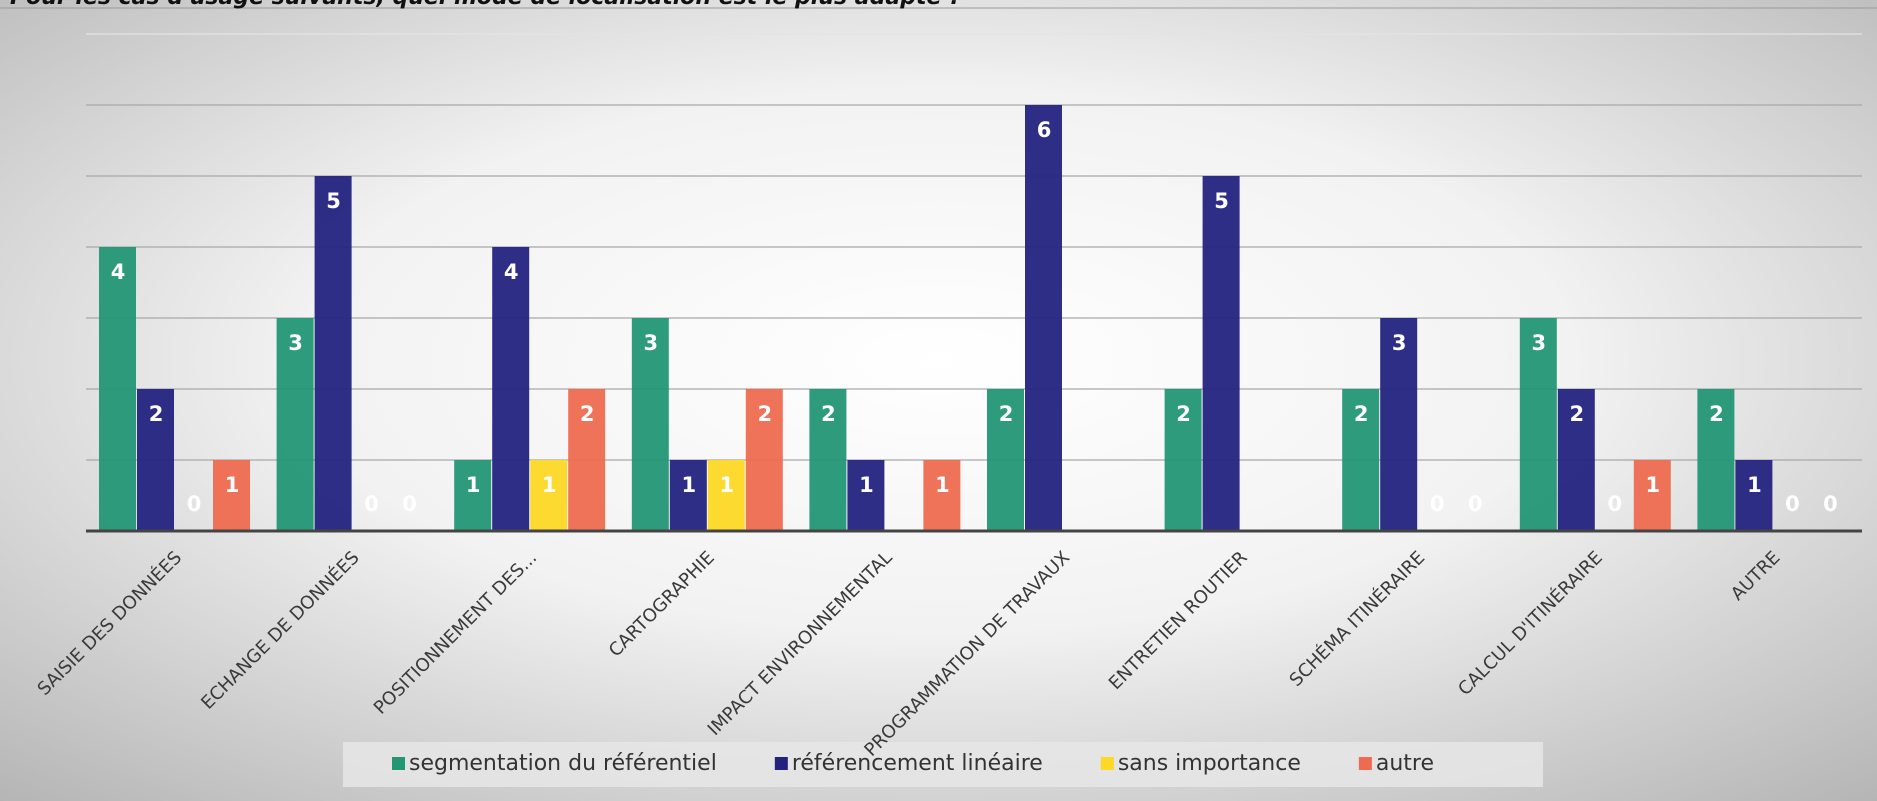 This screenshot has width=1877, height=801. I want to click on legend-label: sans importance, so click(1209, 763).